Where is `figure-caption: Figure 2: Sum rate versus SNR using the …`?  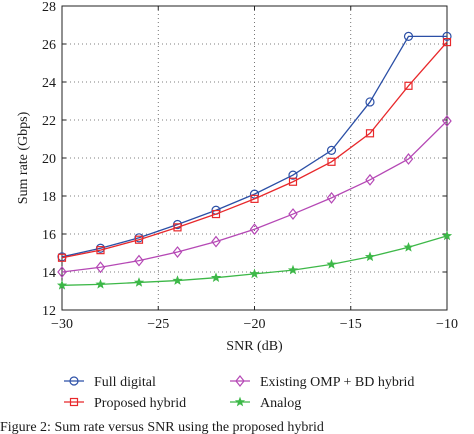
figure-caption: Figure 2: Sum rate versus SNR using the … is located at coordinates (162, 427).